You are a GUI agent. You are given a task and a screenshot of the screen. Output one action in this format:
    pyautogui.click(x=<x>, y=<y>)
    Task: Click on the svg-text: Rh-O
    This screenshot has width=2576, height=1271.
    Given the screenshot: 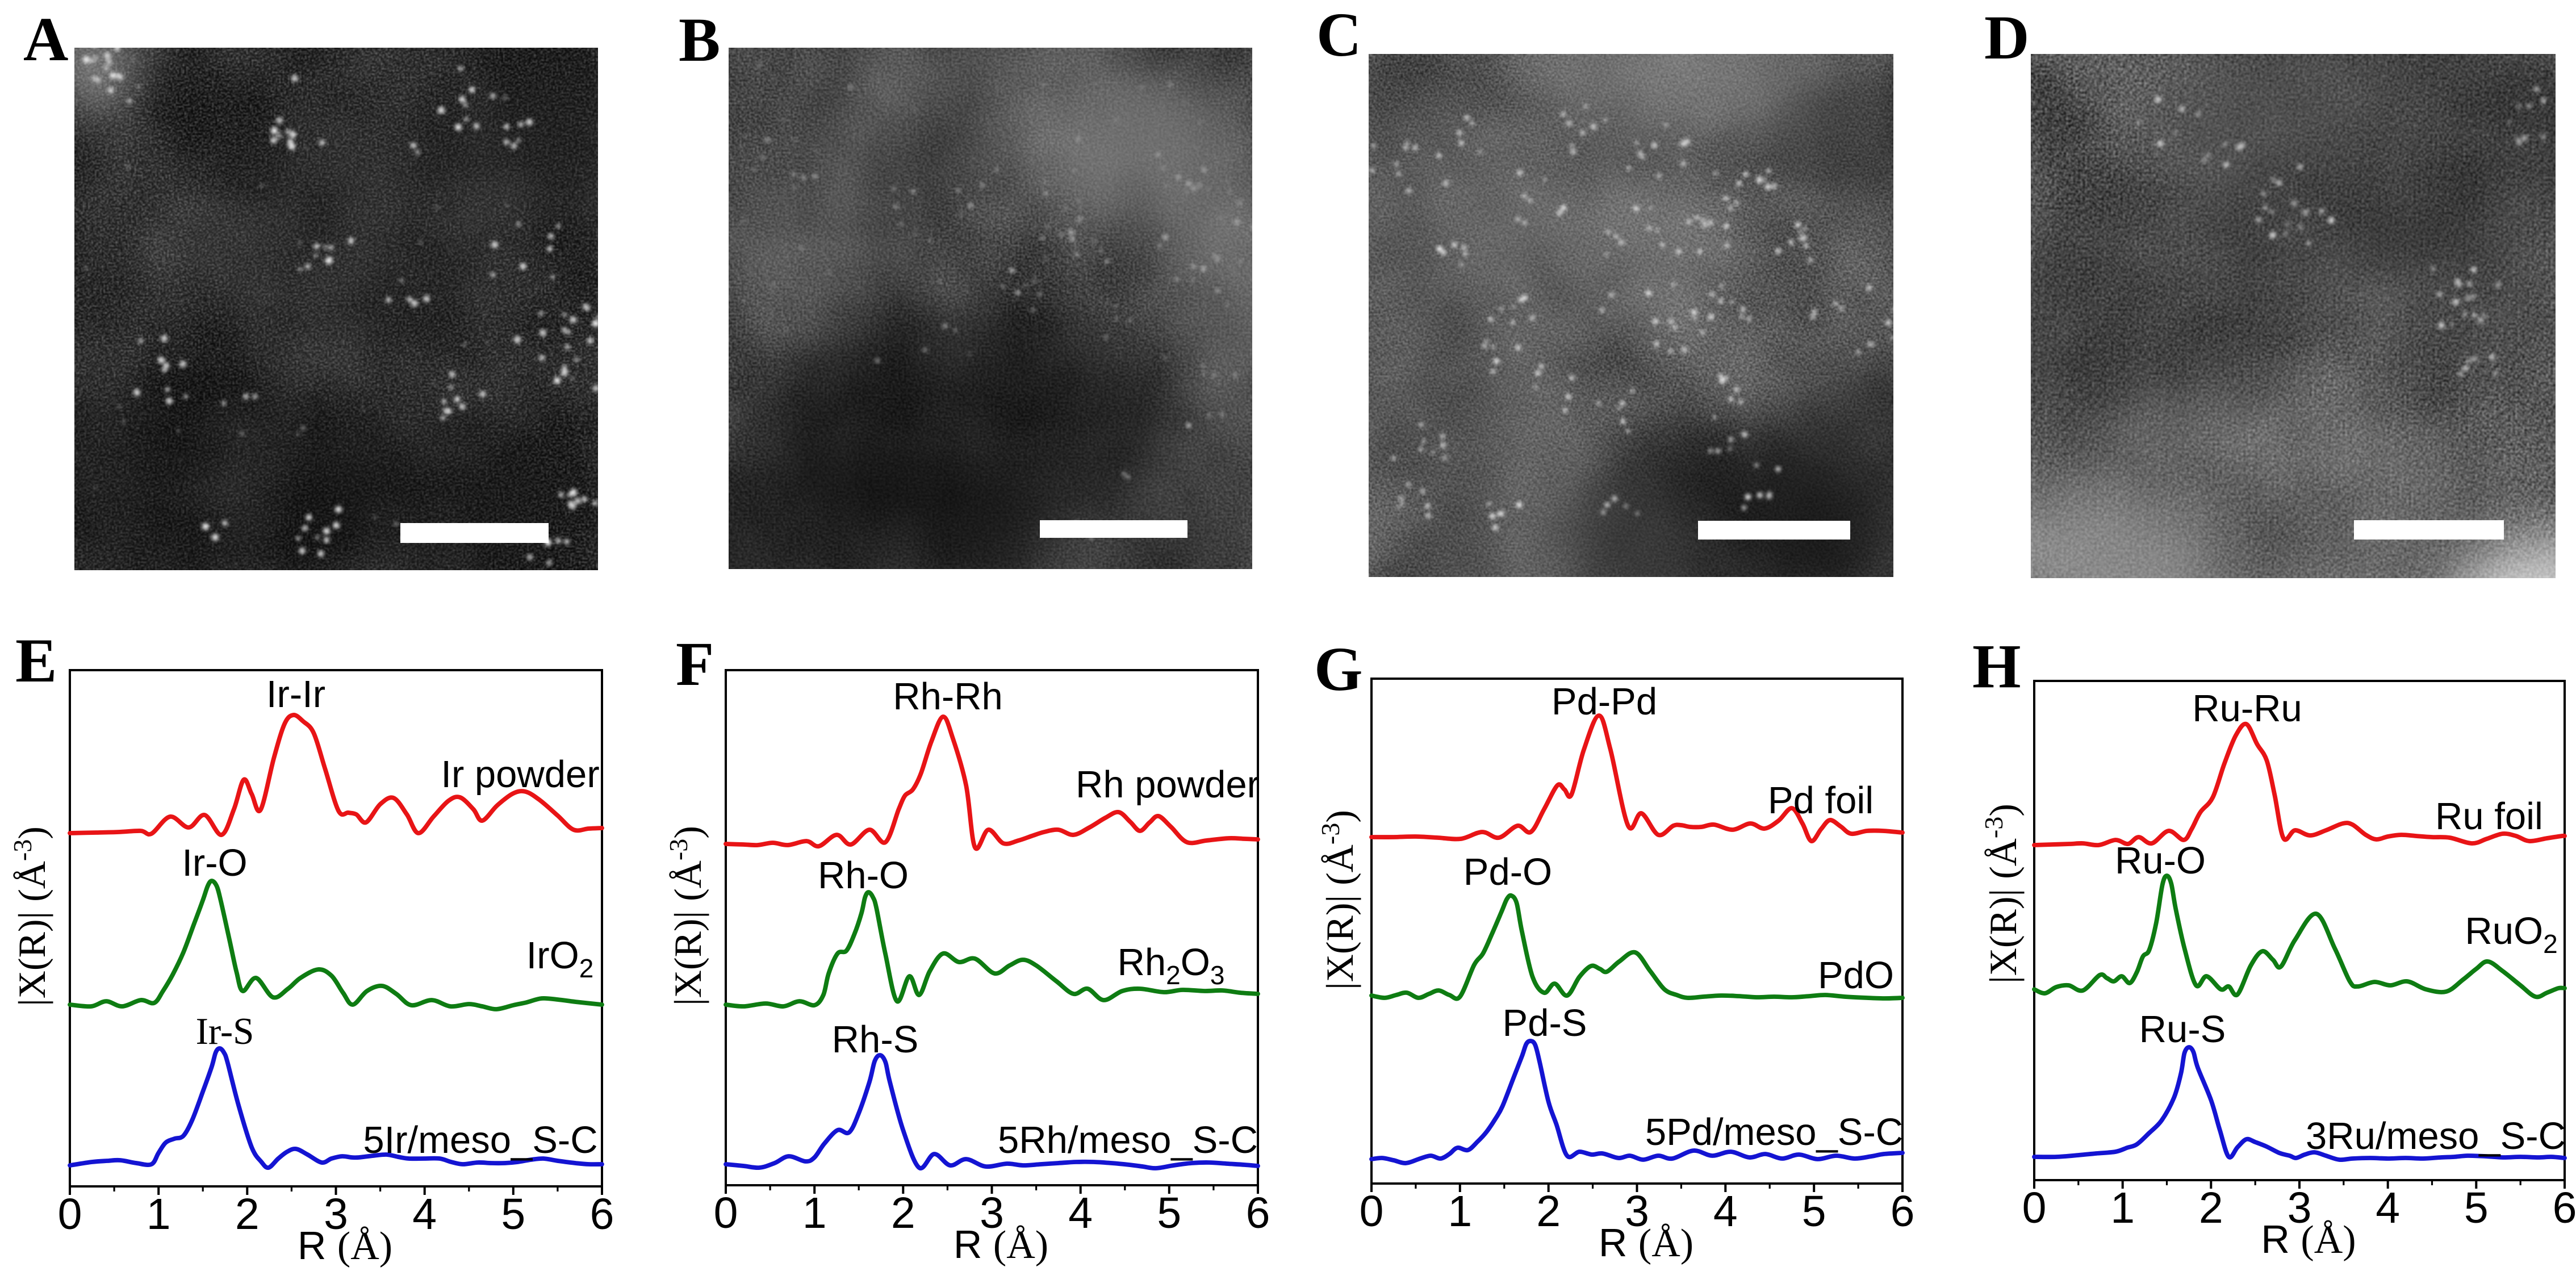 What is the action you would take?
    pyautogui.click(x=863, y=875)
    